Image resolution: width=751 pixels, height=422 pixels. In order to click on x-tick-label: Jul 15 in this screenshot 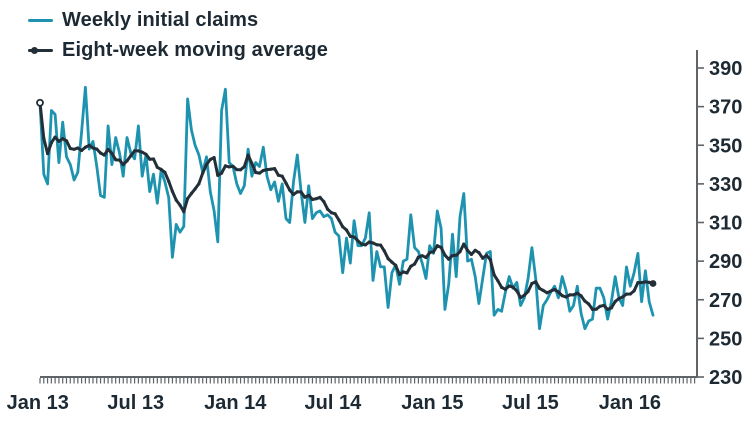, I will do `click(530, 403)`.